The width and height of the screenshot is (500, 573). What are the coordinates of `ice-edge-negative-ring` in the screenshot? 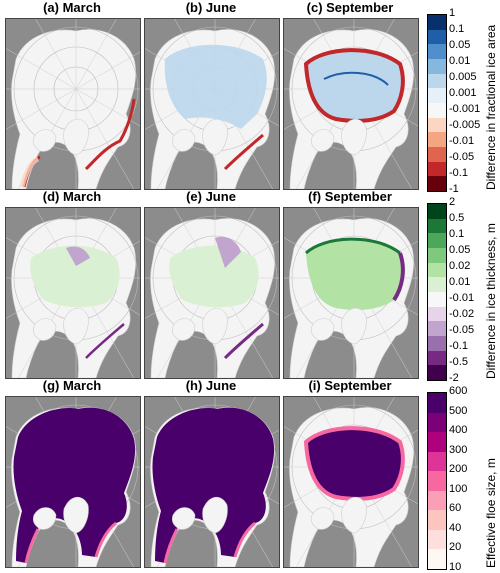 It's located at (354, 85).